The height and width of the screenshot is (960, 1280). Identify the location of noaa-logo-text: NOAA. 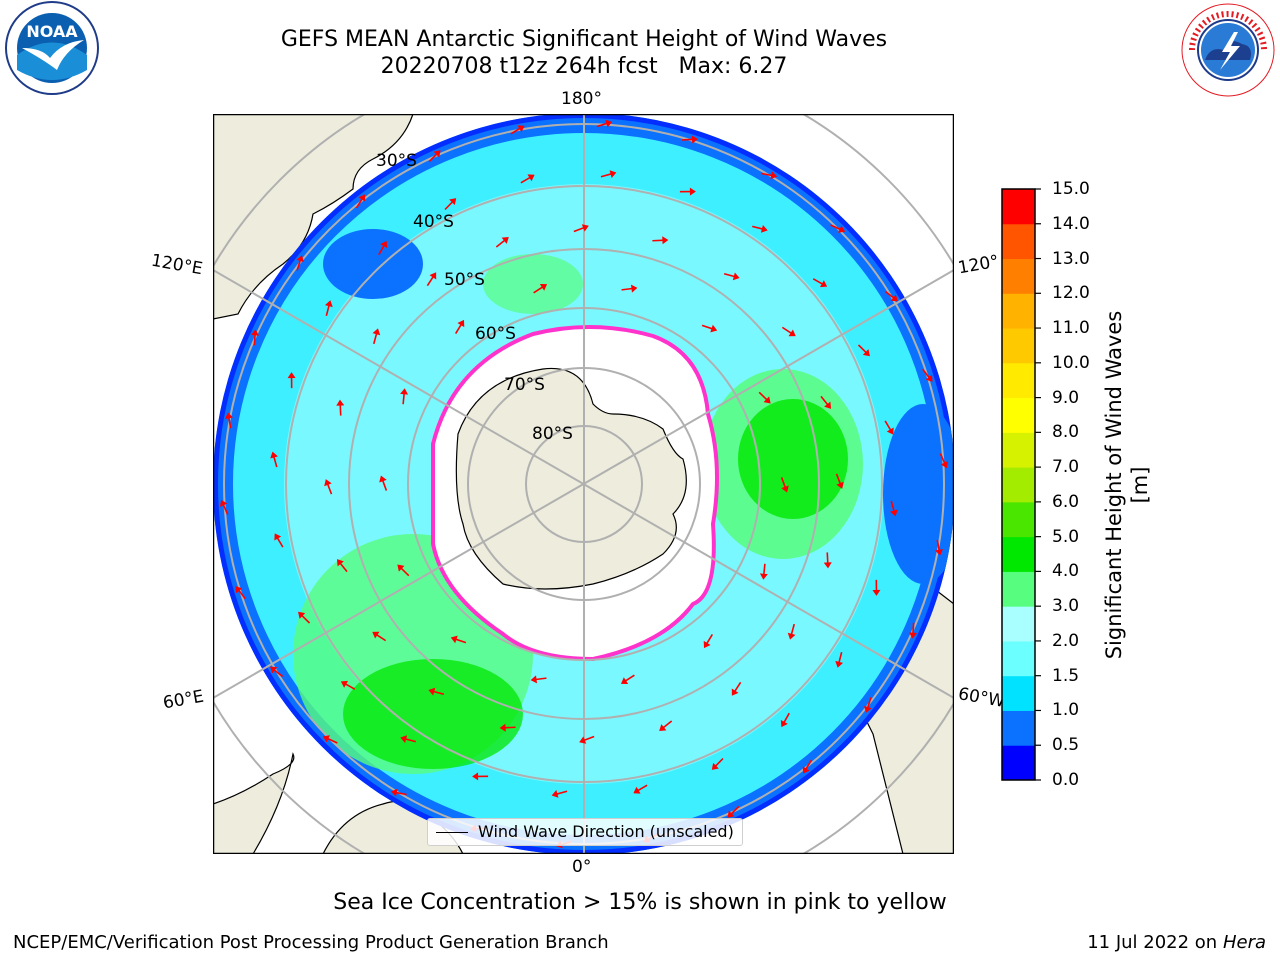
(52, 31).